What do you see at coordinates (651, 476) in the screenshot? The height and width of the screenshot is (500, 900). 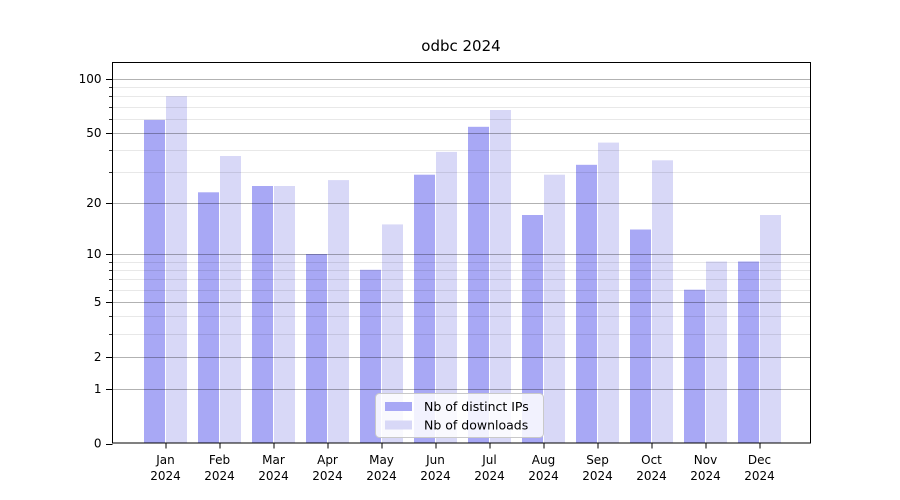 I see `x-tick-label-year-oct: 2024` at bounding box center [651, 476].